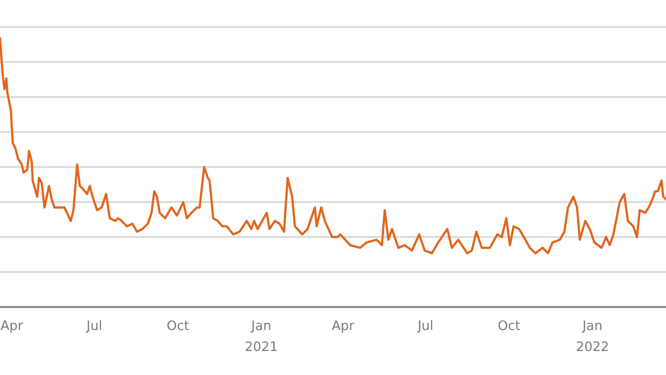  What do you see at coordinates (261, 337) in the screenshot?
I see `x-tick-label: Jan 2021` at bounding box center [261, 337].